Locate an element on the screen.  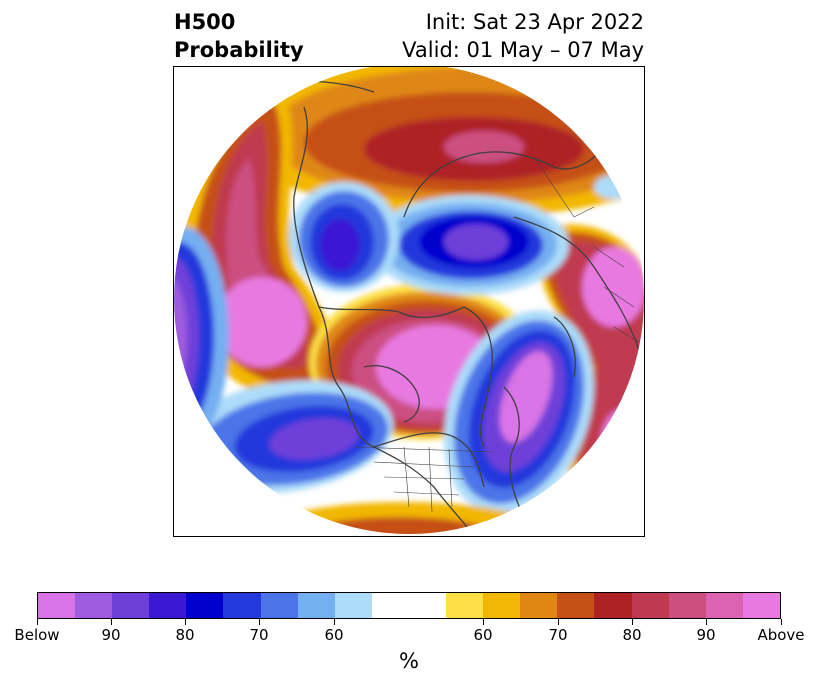
init-date: Init: Sat 23 Apr 2022 is located at coordinates (534, 22).